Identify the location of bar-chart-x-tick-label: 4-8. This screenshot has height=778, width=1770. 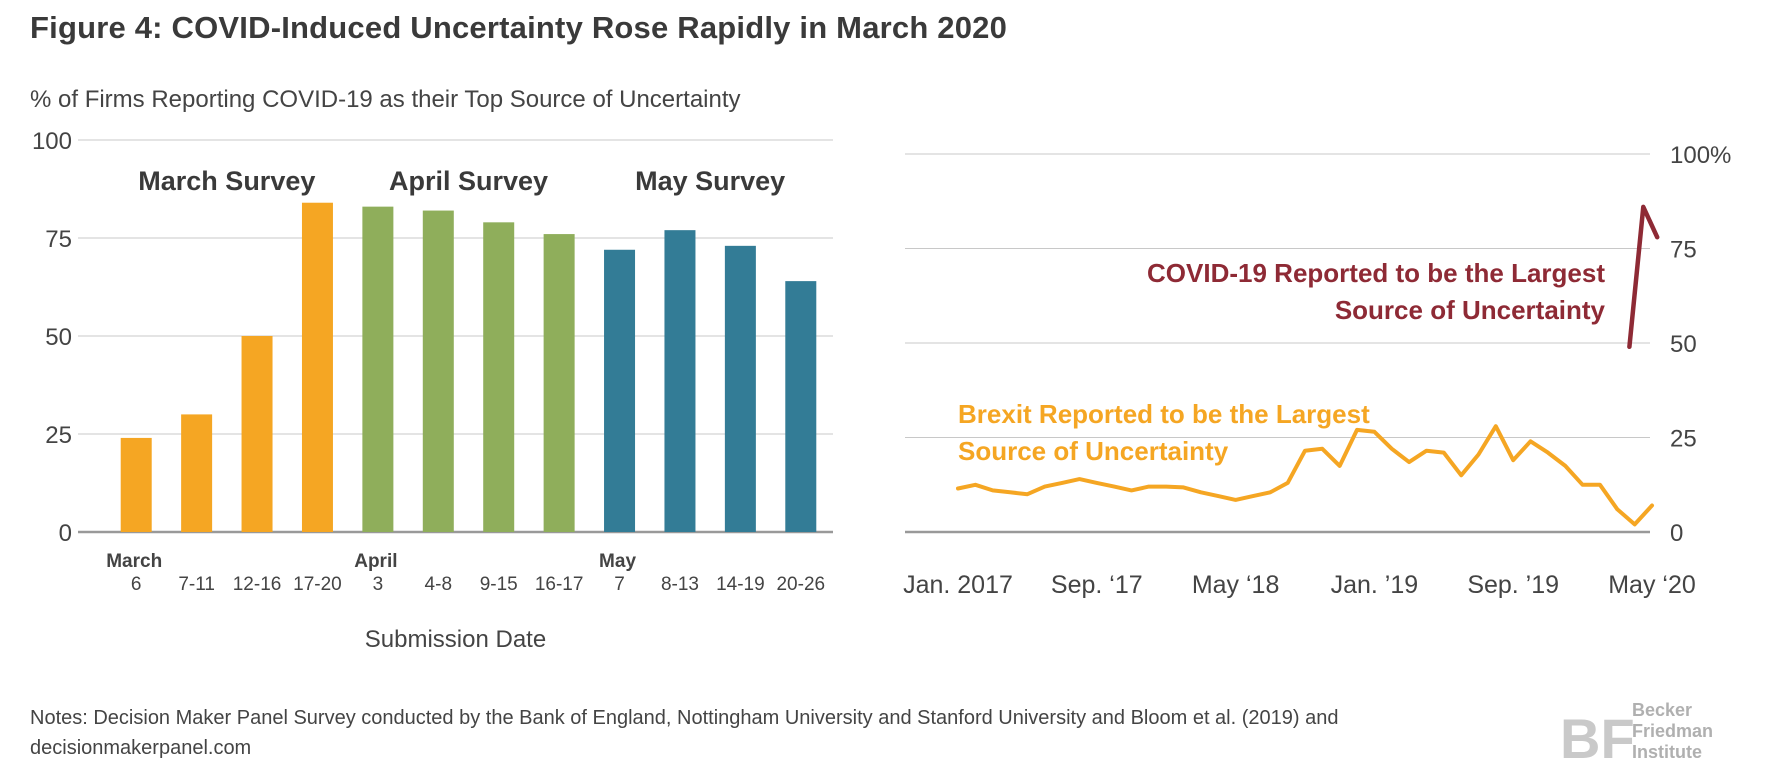
(438, 584).